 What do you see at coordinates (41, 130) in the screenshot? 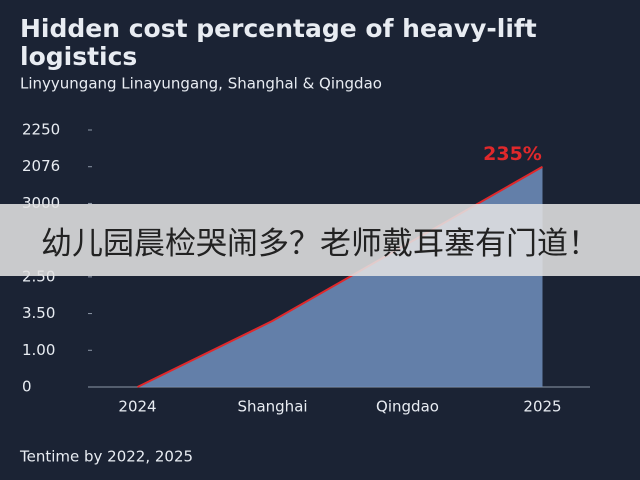
I see `y-tick-label: 2250` at bounding box center [41, 130].